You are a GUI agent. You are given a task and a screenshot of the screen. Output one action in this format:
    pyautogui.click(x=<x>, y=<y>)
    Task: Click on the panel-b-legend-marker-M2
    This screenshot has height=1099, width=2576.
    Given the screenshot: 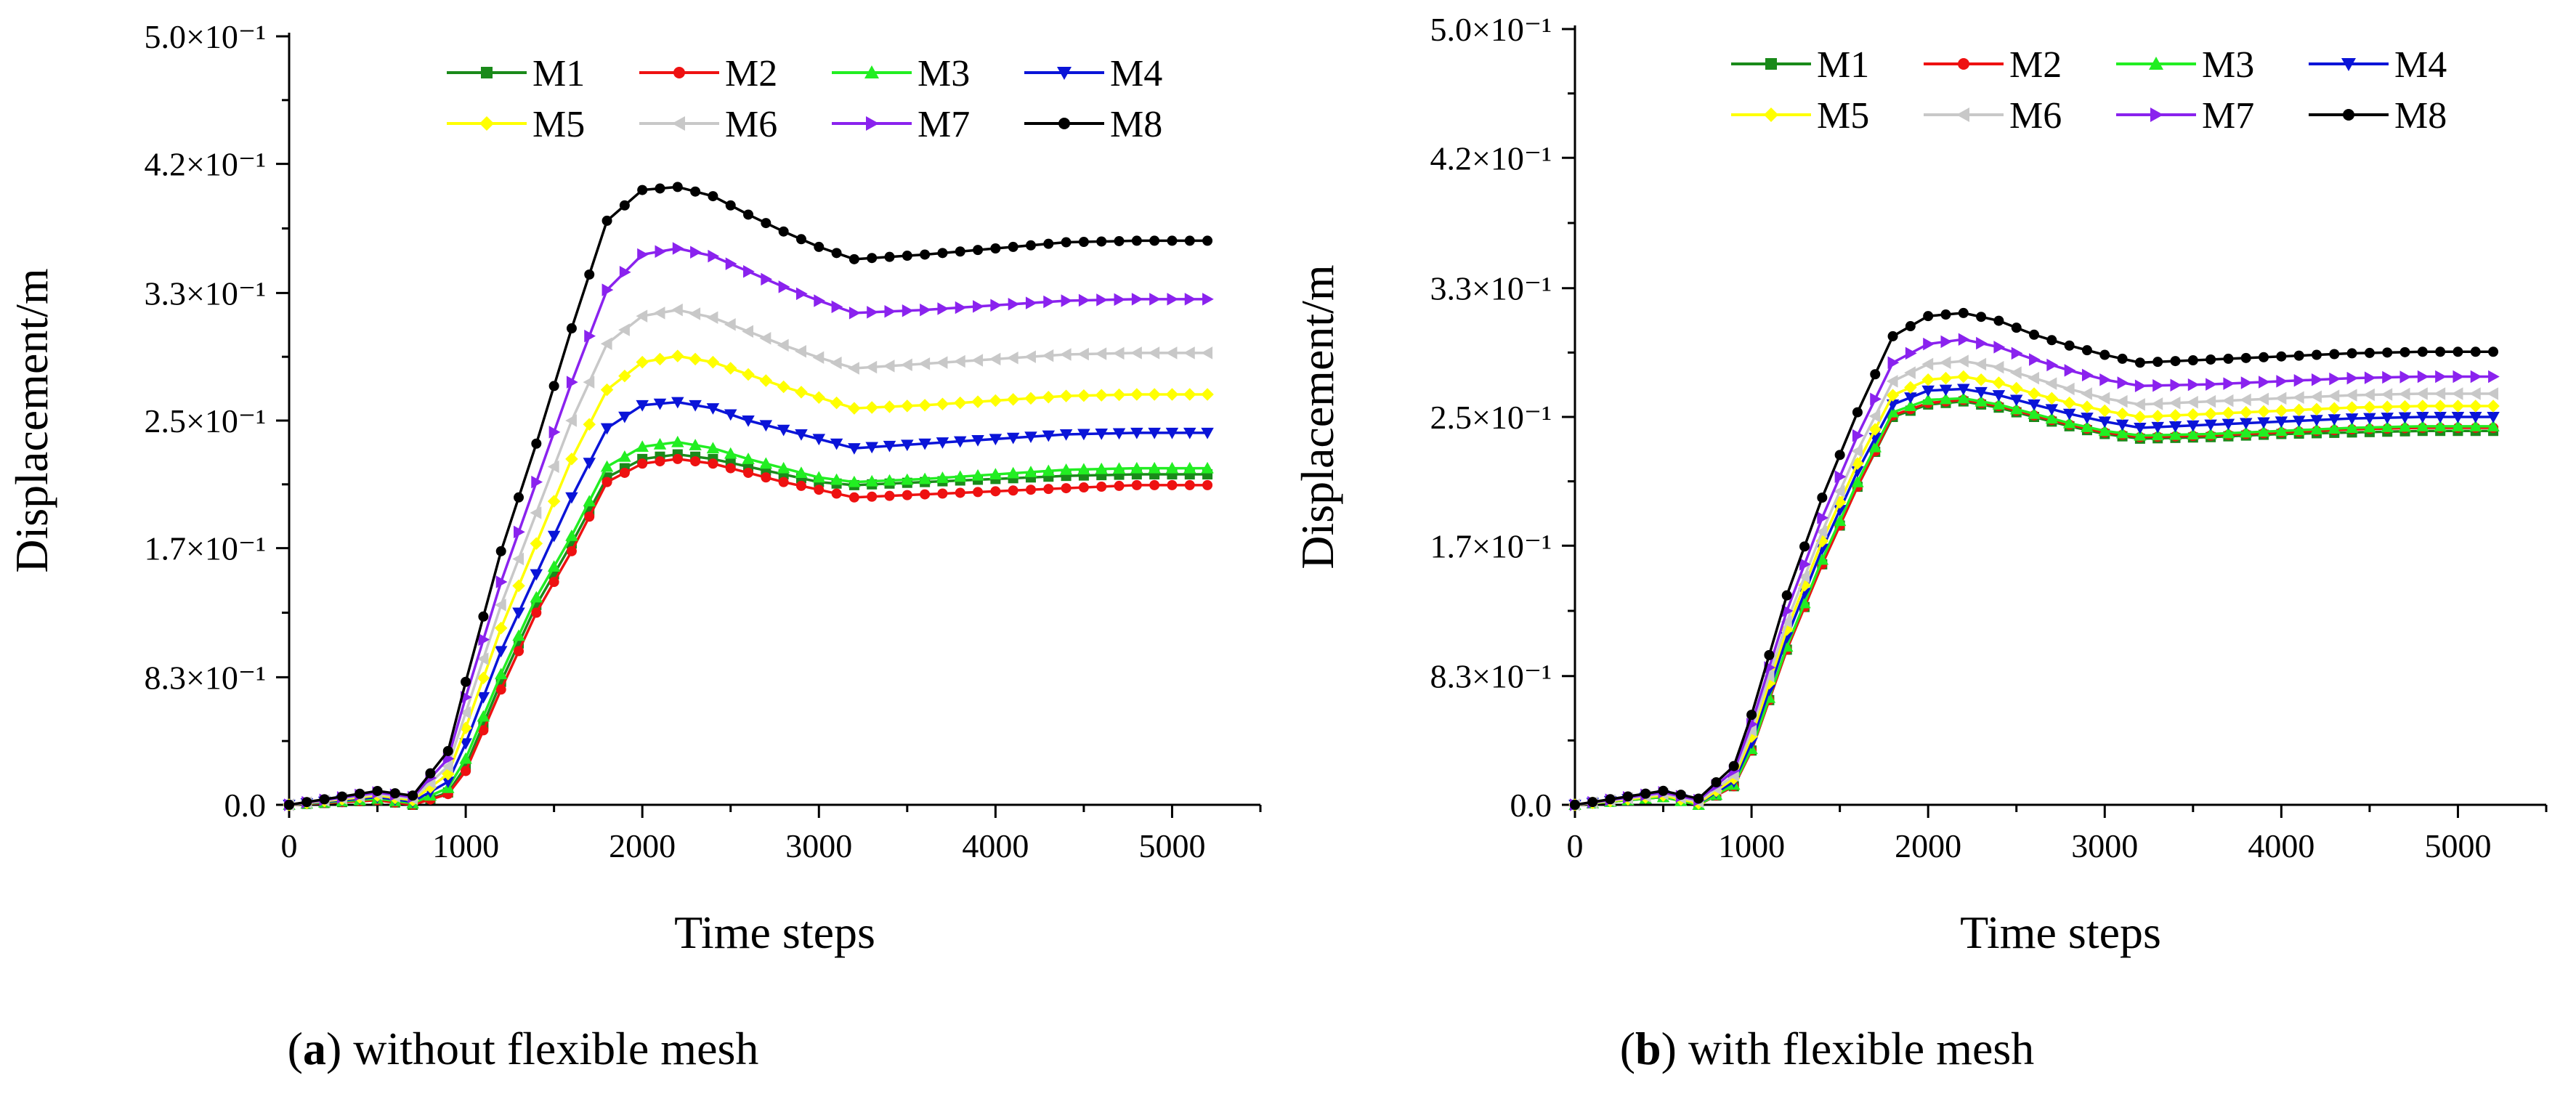 What is the action you would take?
    pyautogui.click(x=1963, y=64)
    